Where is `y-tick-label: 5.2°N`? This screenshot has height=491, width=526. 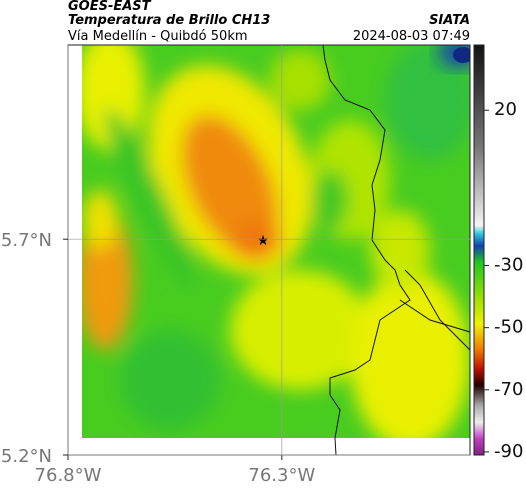 y-tick-label: 5.2°N is located at coordinates (26, 456).